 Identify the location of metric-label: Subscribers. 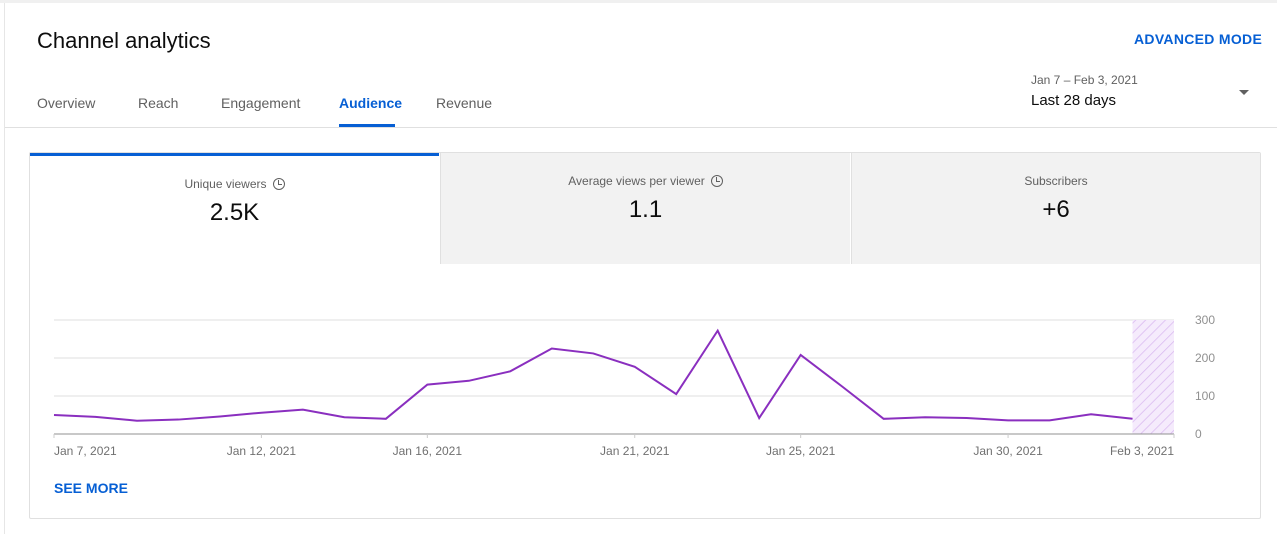
(1056, 181).